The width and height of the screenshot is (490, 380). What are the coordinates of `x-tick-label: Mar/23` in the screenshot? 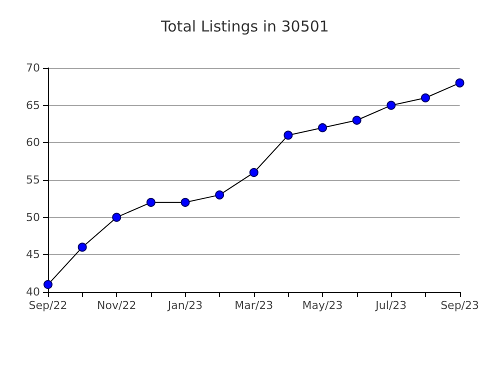 It's located at (254, 305).